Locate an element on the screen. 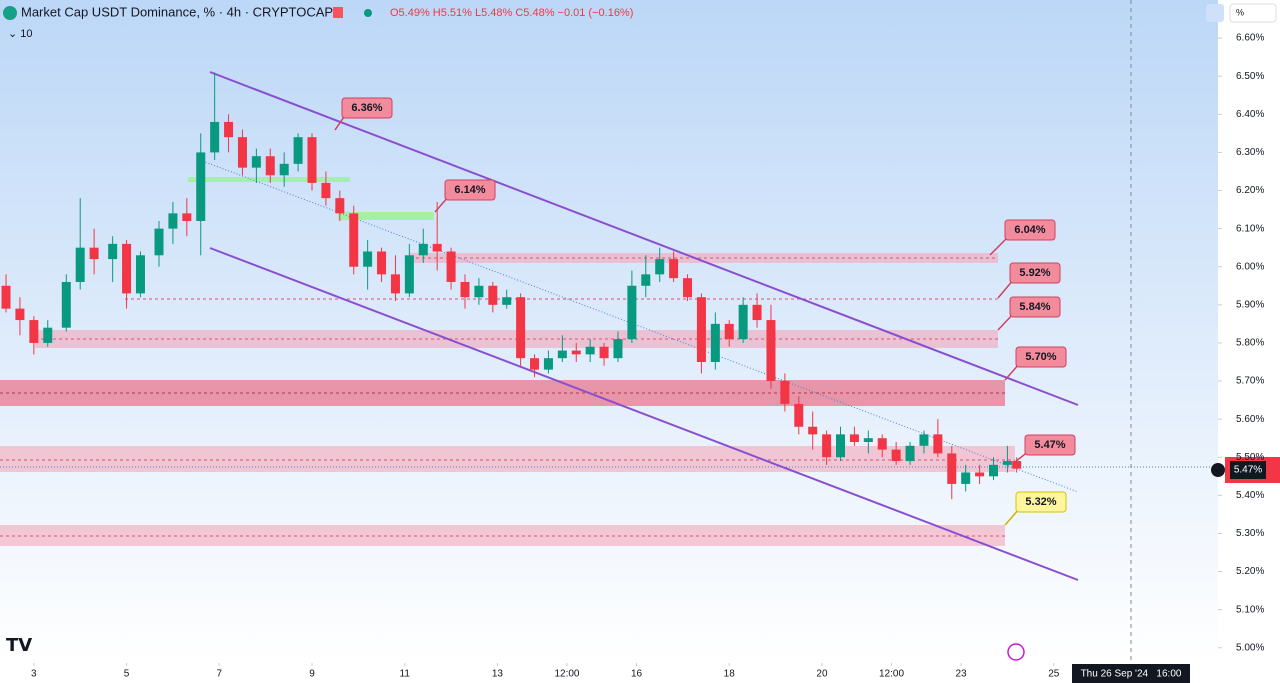  x-tick-label: 12:00 is located at coordinates (891, 674).